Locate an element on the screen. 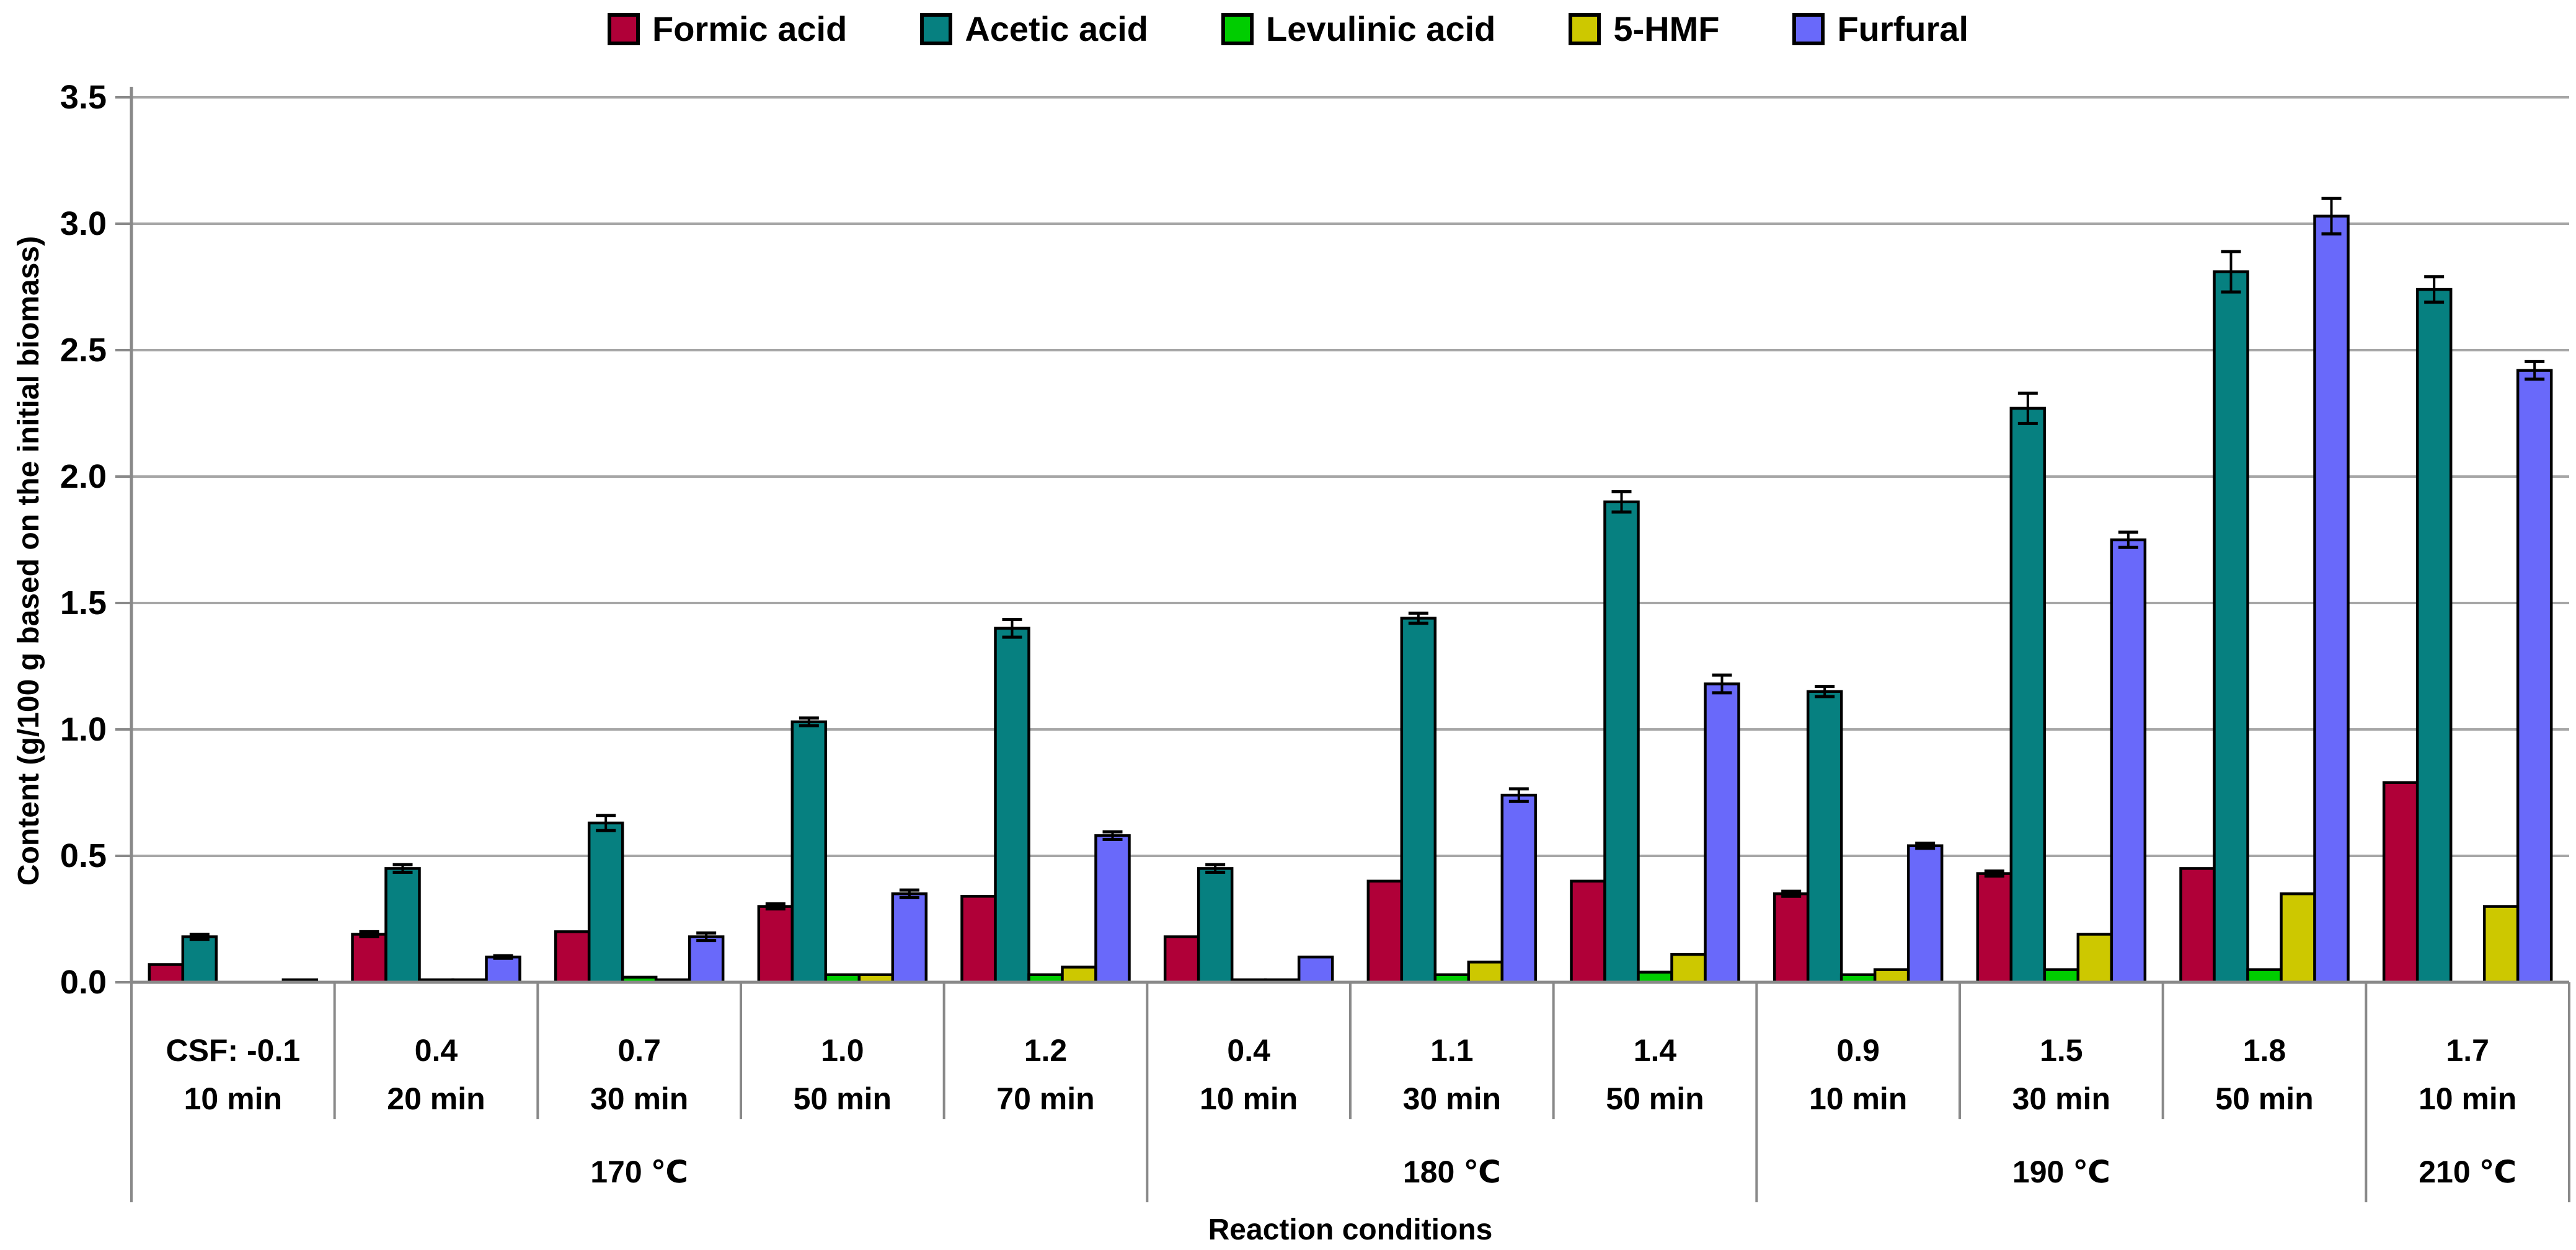 This screenshot has height=1250, width=2576. legend-item-furfural: Furfural is located at coordinates (1880, 29).